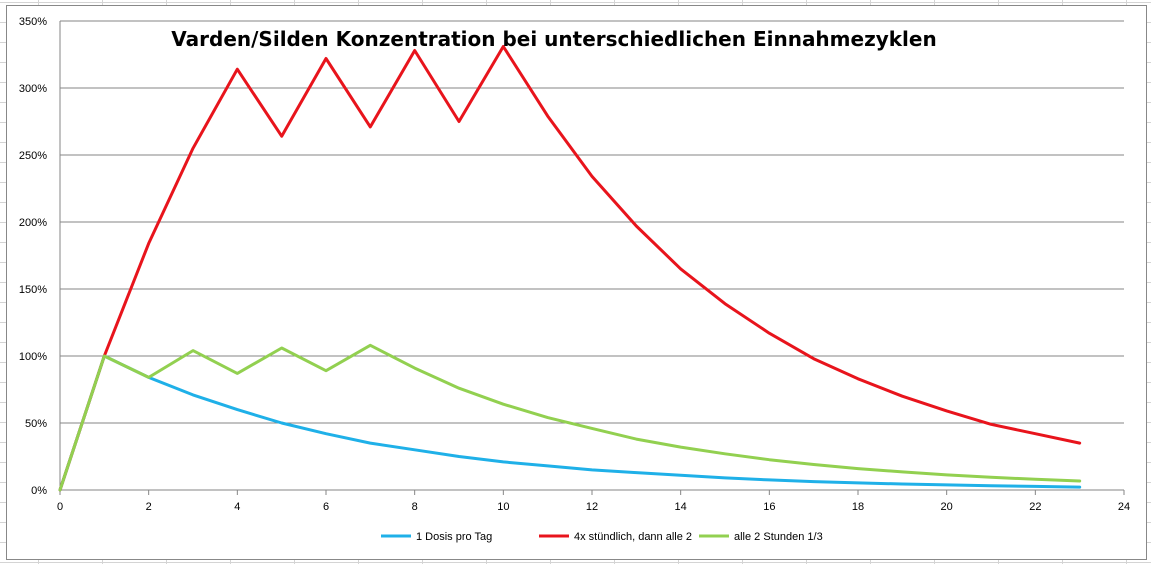 This screenshot has width=1151, height=564. Describe the element at coordinates (1035, 507) in the screenshot. I see `x-tick-label: 22` at that location.